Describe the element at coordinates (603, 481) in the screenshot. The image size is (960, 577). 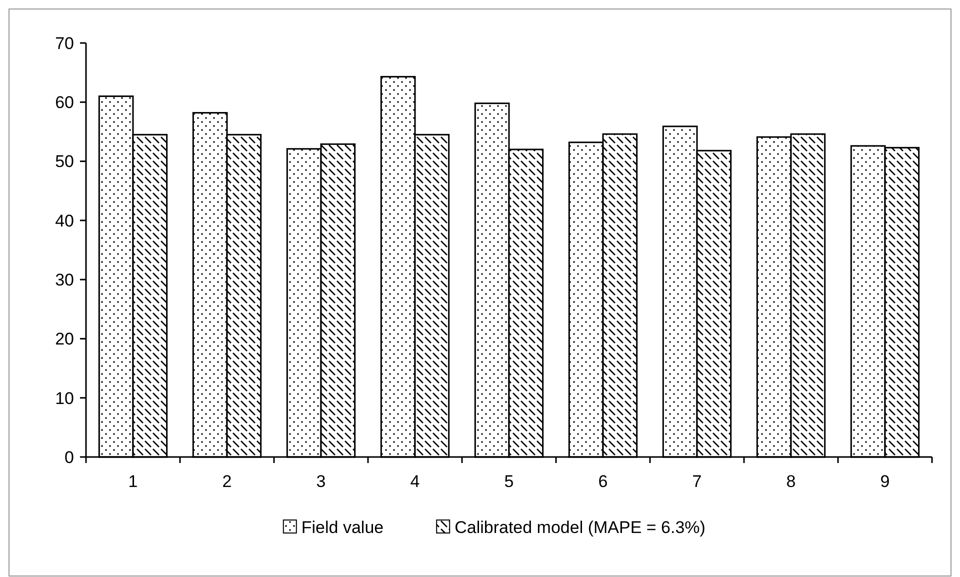
I see `x-tick-label: 6` at that location.